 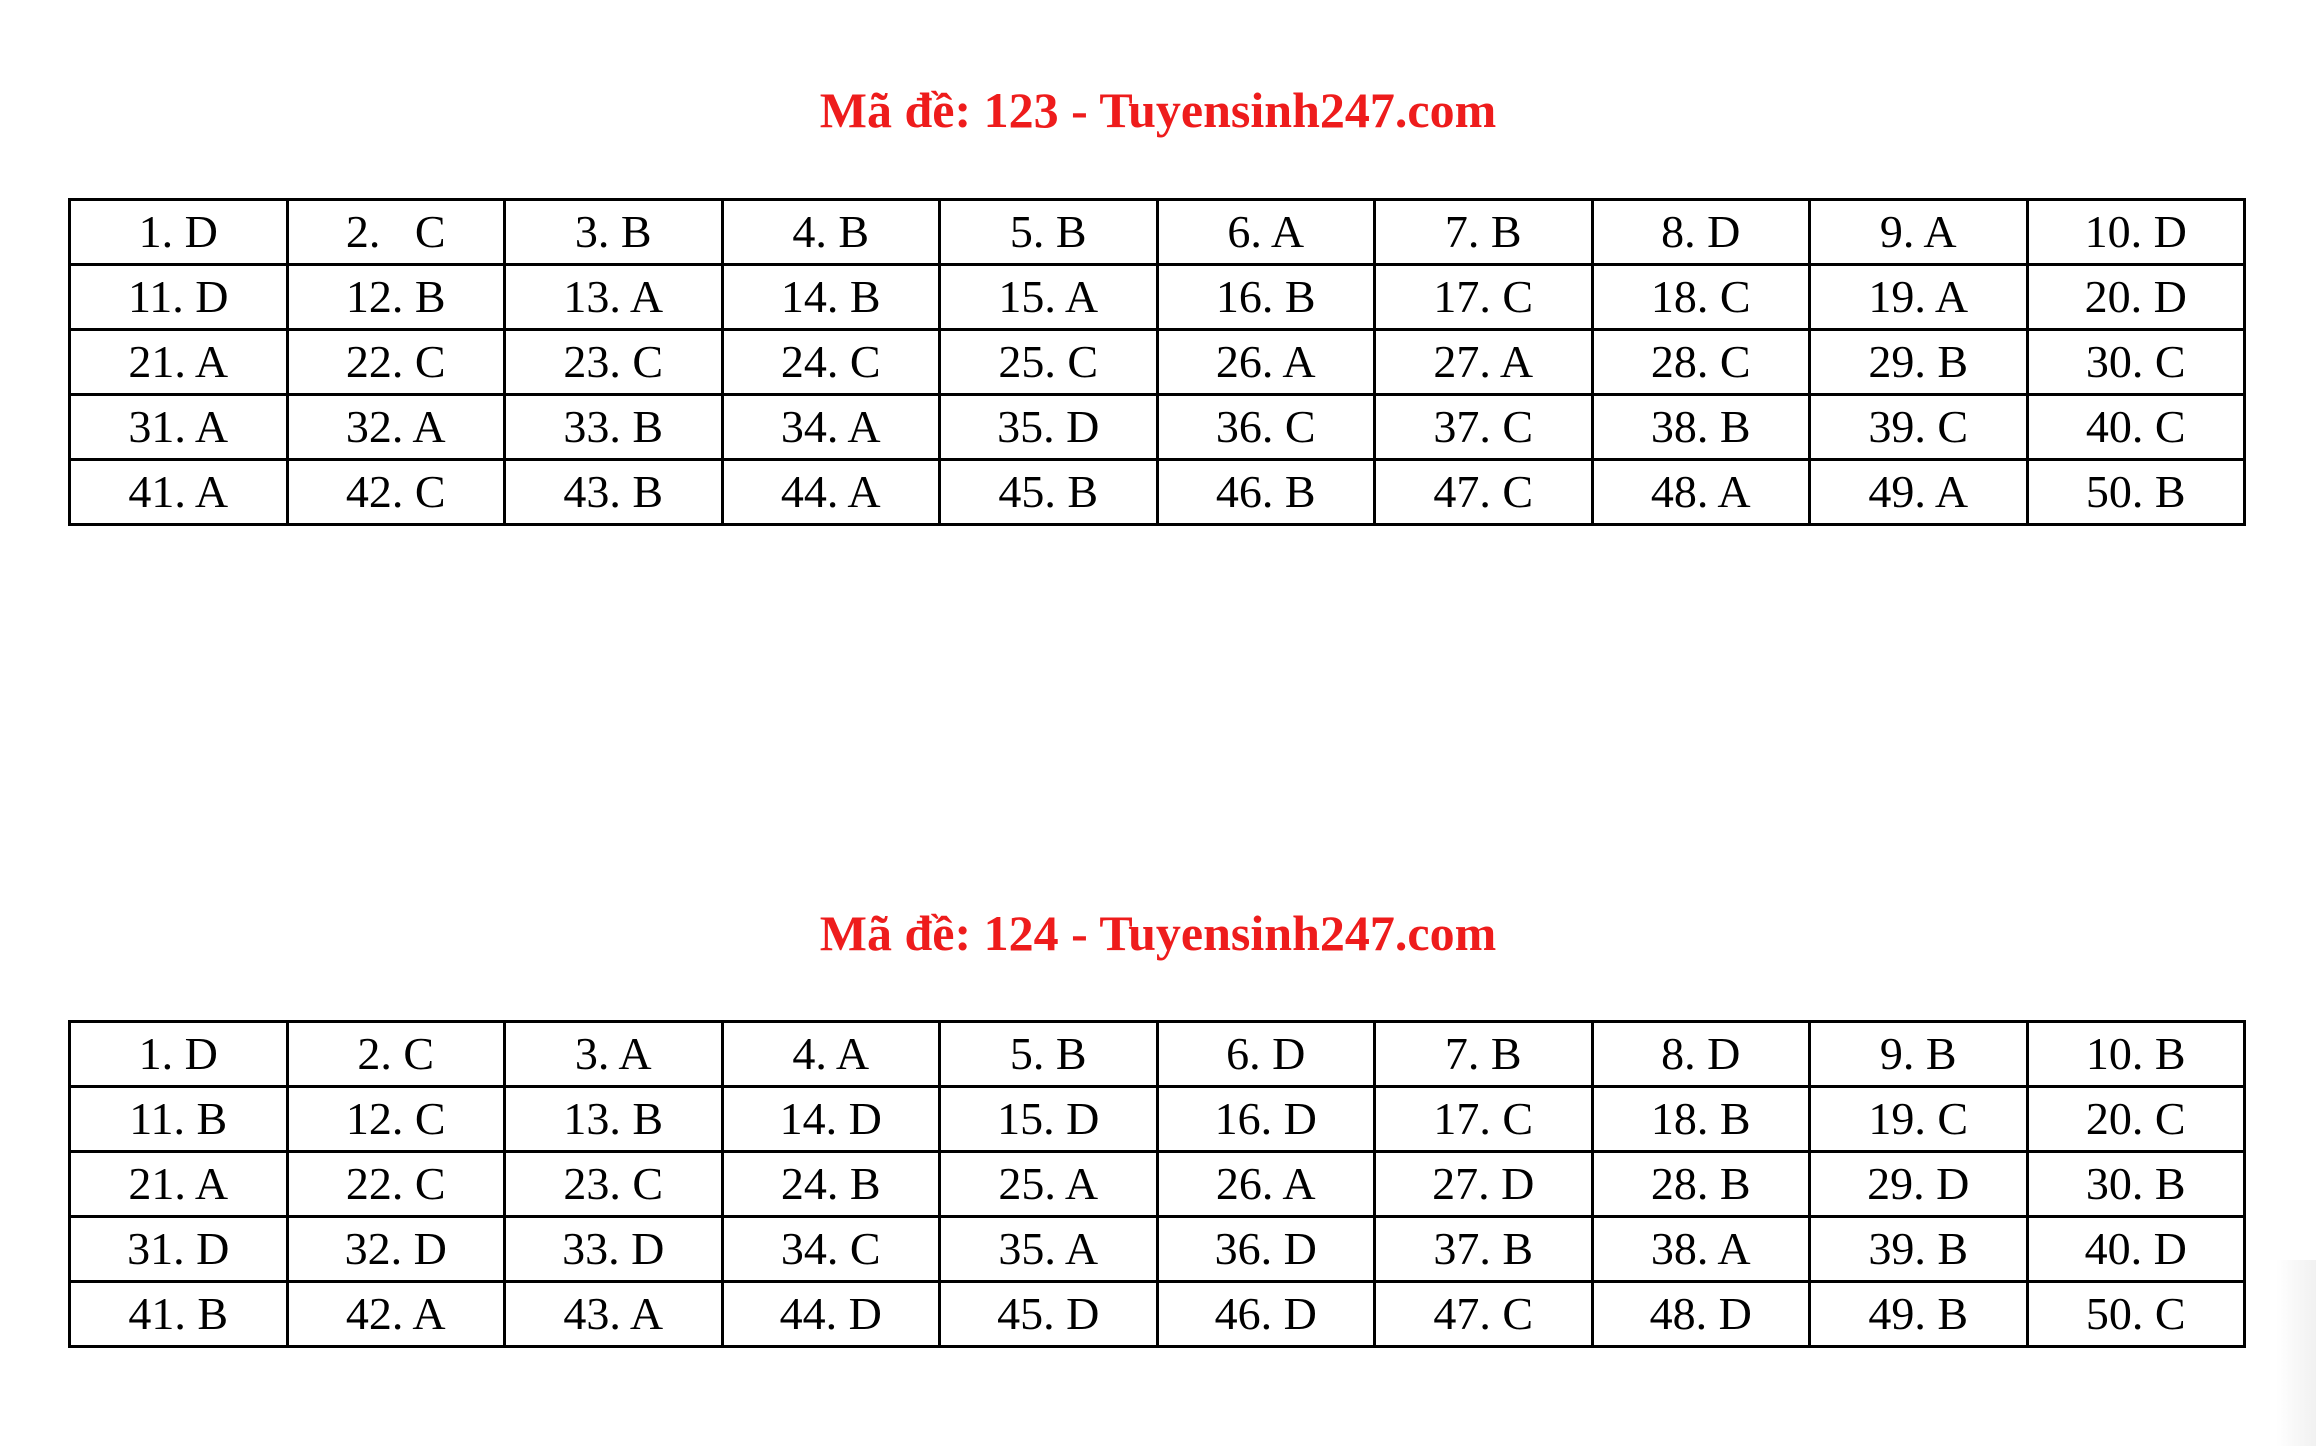 I want to click on answer-cell: 27. A, so click(x=1483, y=362).